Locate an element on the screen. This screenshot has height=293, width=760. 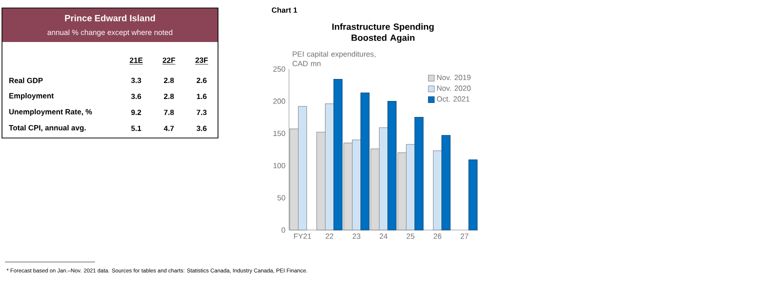
chart-title: Prince Edward Island is located at coordinates (110, 18).